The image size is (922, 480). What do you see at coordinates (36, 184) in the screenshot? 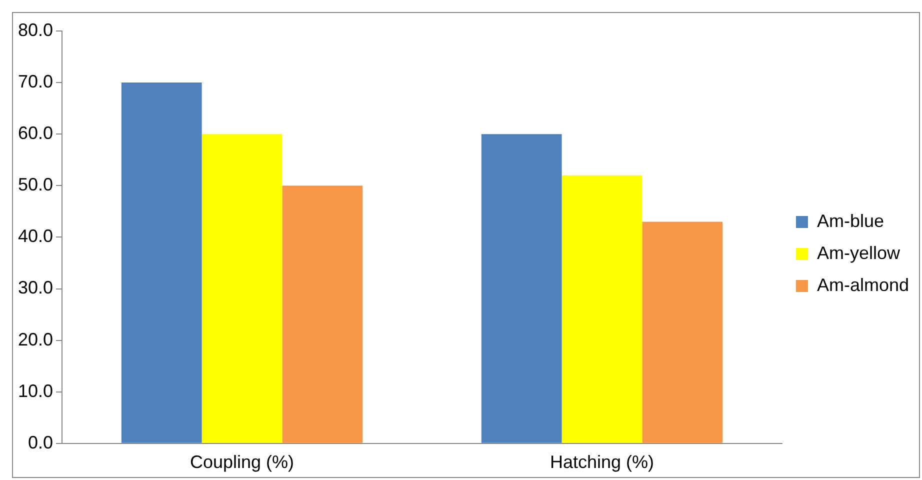
I see `y-tick-label: 50.0` at bounding box center [36, 184].